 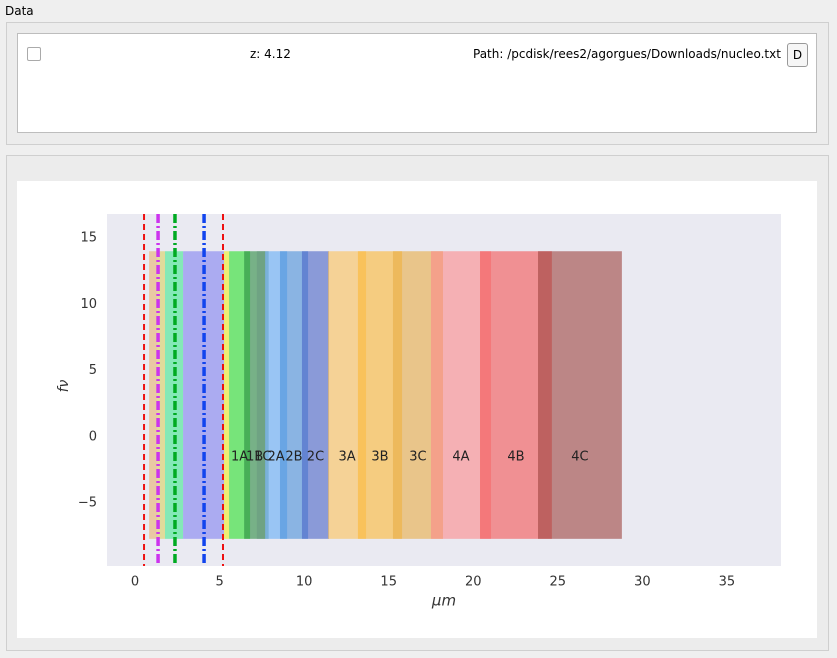 I want to click on x-tick-label: 30, so click(x=642, y=582).